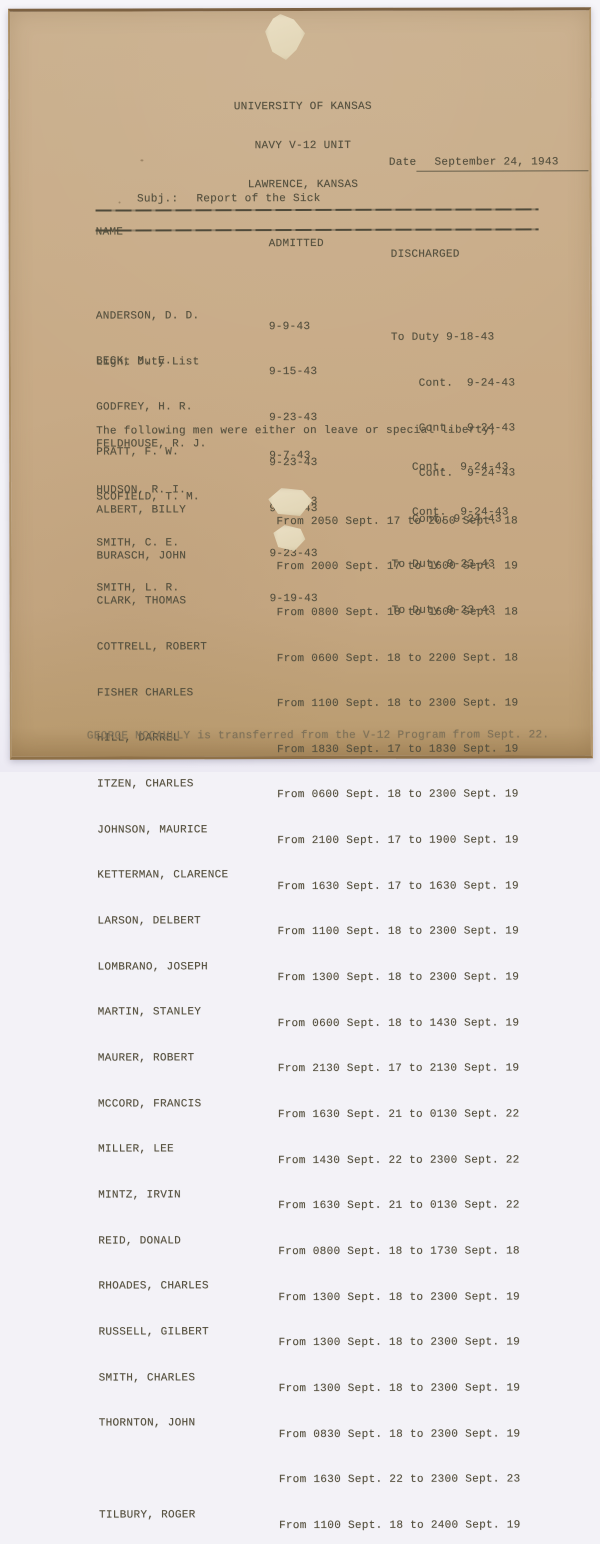  What do you see at coordinates (399, 1434) in the screenshot?
I see `leave-period: From 0830 Sept. 18 to 2300 Sept. 19` at bounding box center [399, 1434].